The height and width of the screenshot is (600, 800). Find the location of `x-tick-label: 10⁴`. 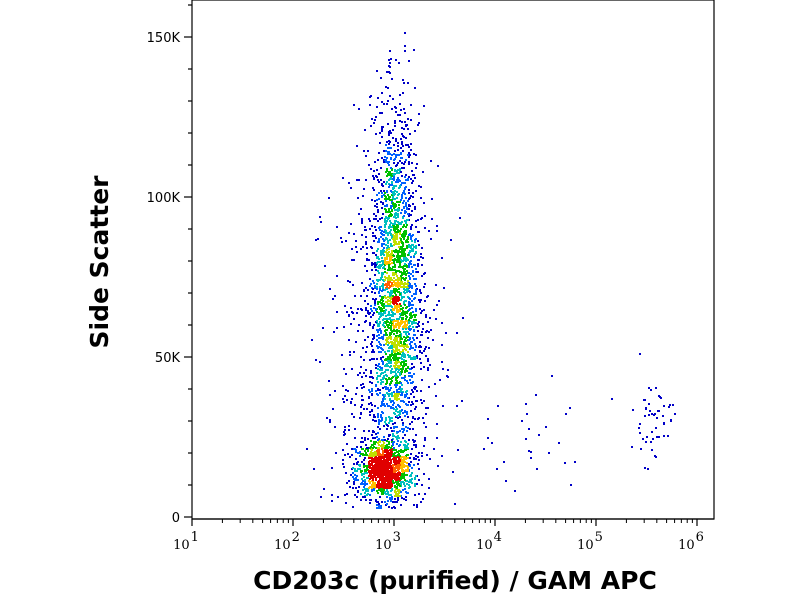

x-tick-label: 10⁴ is located at coordinates (489, 541).